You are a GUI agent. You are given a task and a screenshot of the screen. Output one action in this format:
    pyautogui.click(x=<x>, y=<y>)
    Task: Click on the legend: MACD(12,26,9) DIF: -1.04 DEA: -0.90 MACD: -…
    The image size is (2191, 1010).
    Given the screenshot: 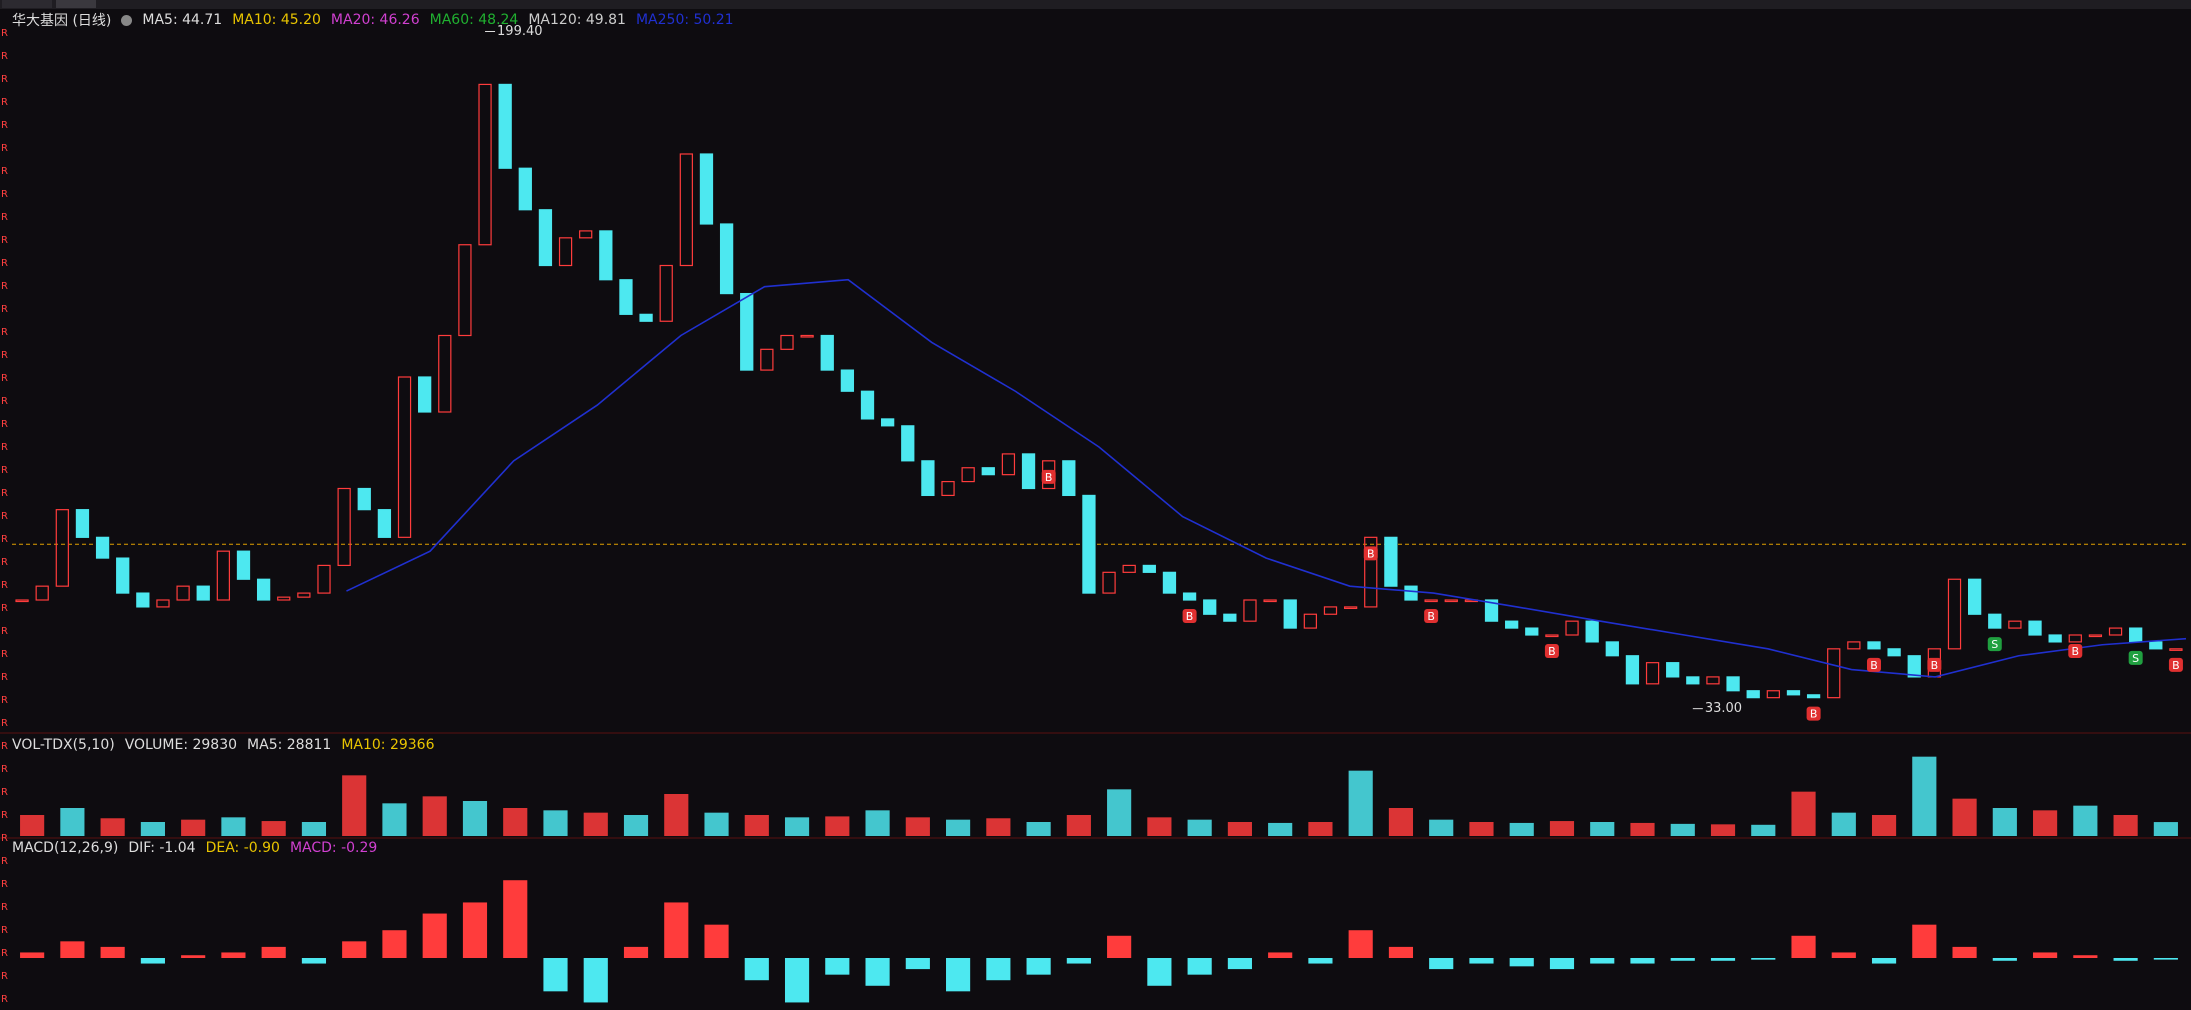 What is the action you would take?
    pyautogui.click(x=194, y=848)
    